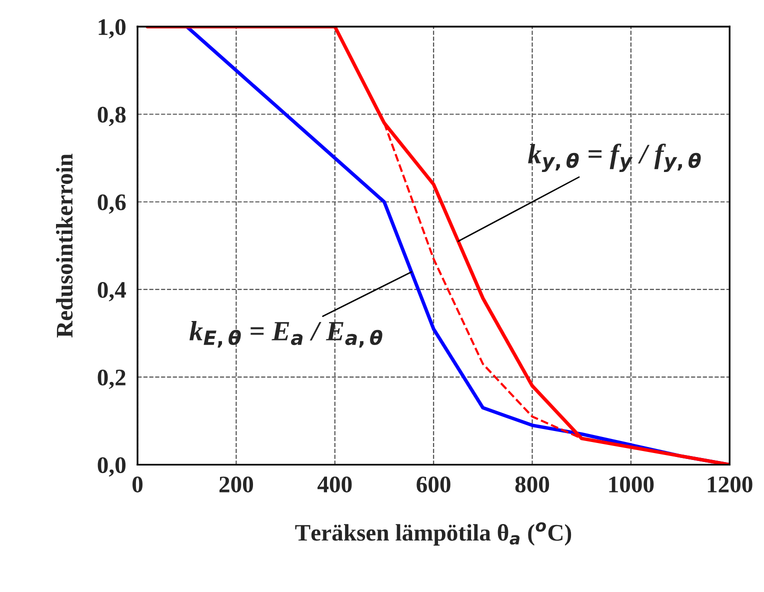 The width and height of the screenshot is (764, 592). Describe the element at coordinates (335, 484) in the screenshot. I see `x-tick-label: 400` at that location.